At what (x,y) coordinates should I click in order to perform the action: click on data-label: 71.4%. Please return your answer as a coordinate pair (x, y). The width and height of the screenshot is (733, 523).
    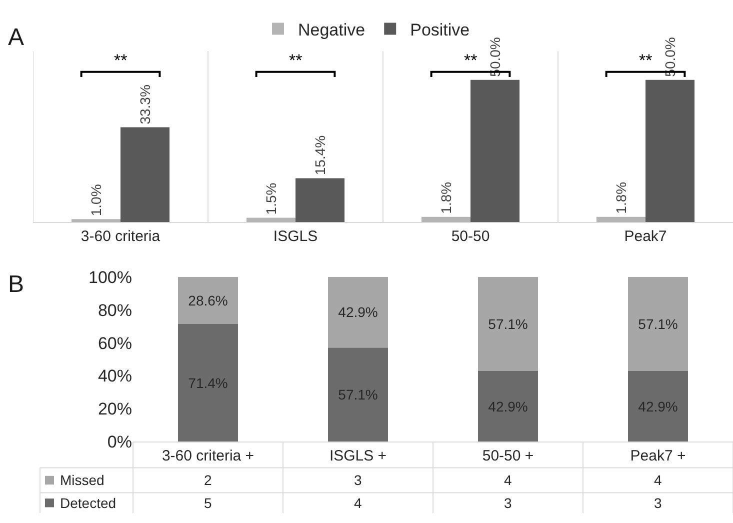
    Looking at the image, I should click on (208, 382).